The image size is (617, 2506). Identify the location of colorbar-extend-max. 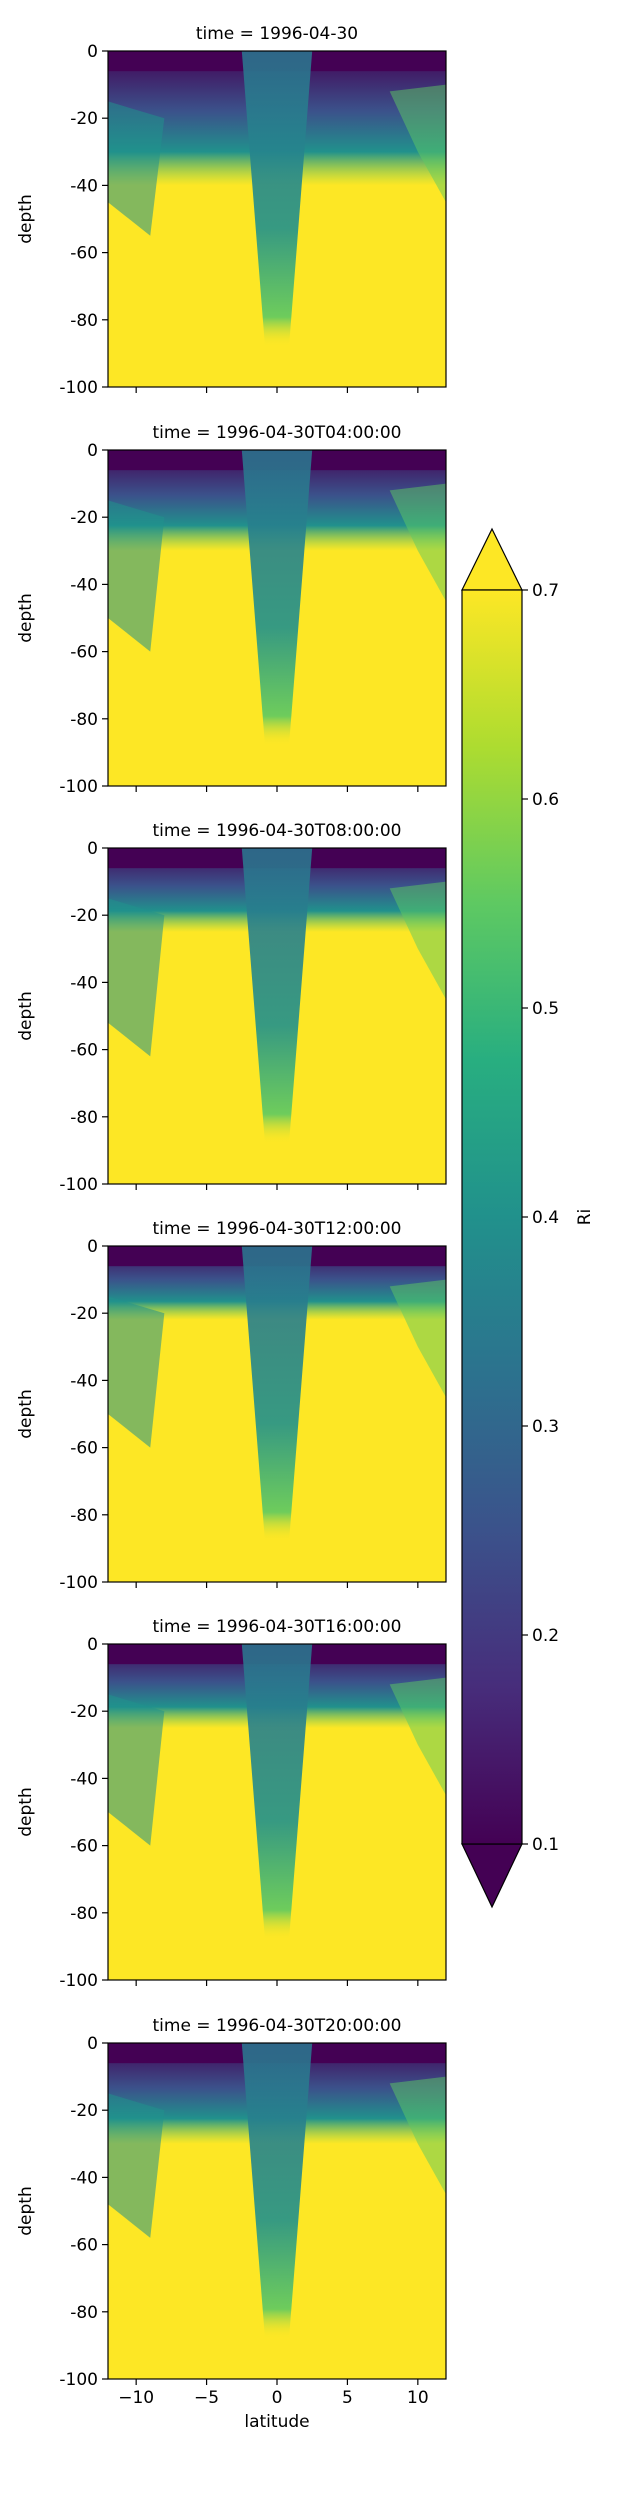
(492, 559).